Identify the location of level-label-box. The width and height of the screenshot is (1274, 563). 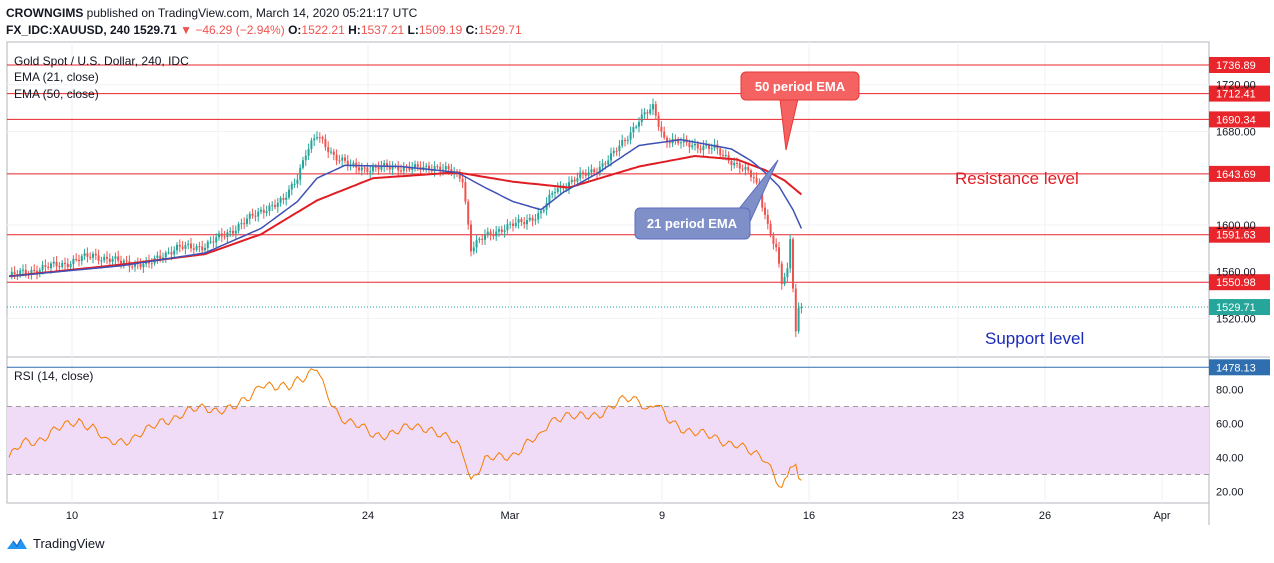
(1239, 173).